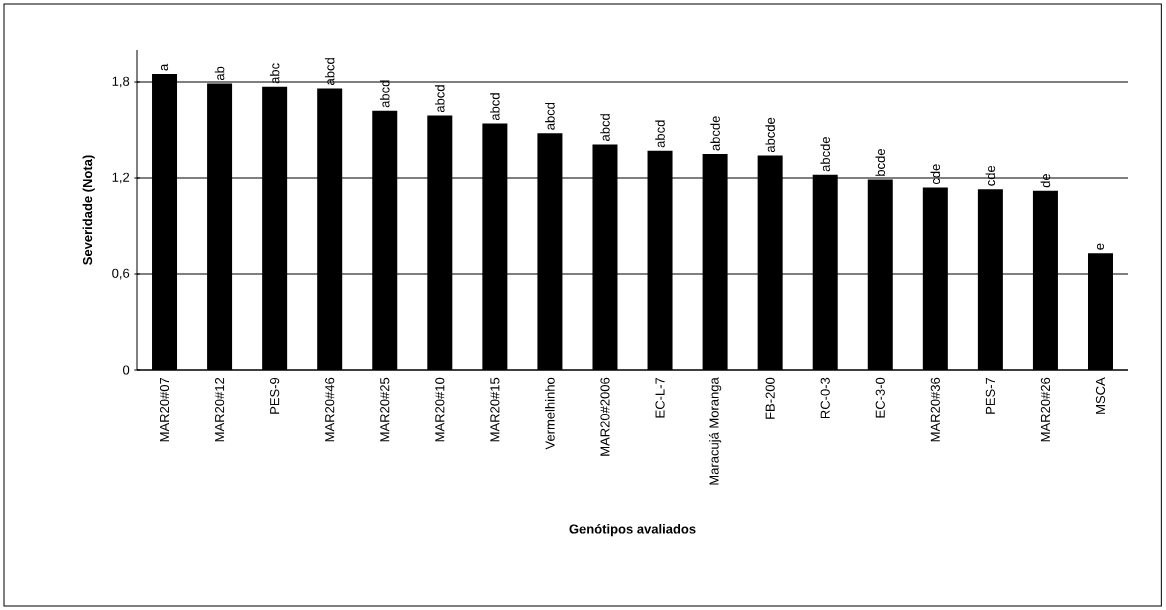  What do you see at coordinates (126, 370) in the screenshot?
I see `y-tick-label: 0` at bounding box center [126, 370].